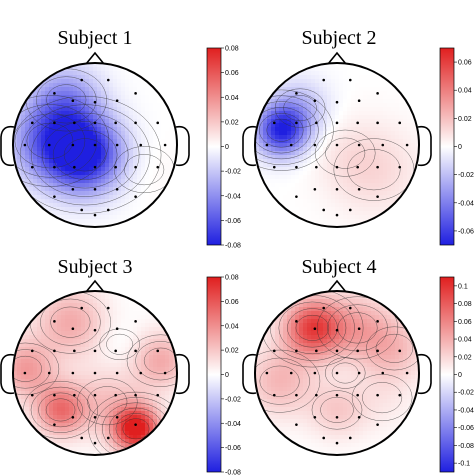 Image resolution: width=474 pixels, height=475 pixels. Describe the element at coordinates (335, 144) in the screenshot. I see `contour-lines` at that location.